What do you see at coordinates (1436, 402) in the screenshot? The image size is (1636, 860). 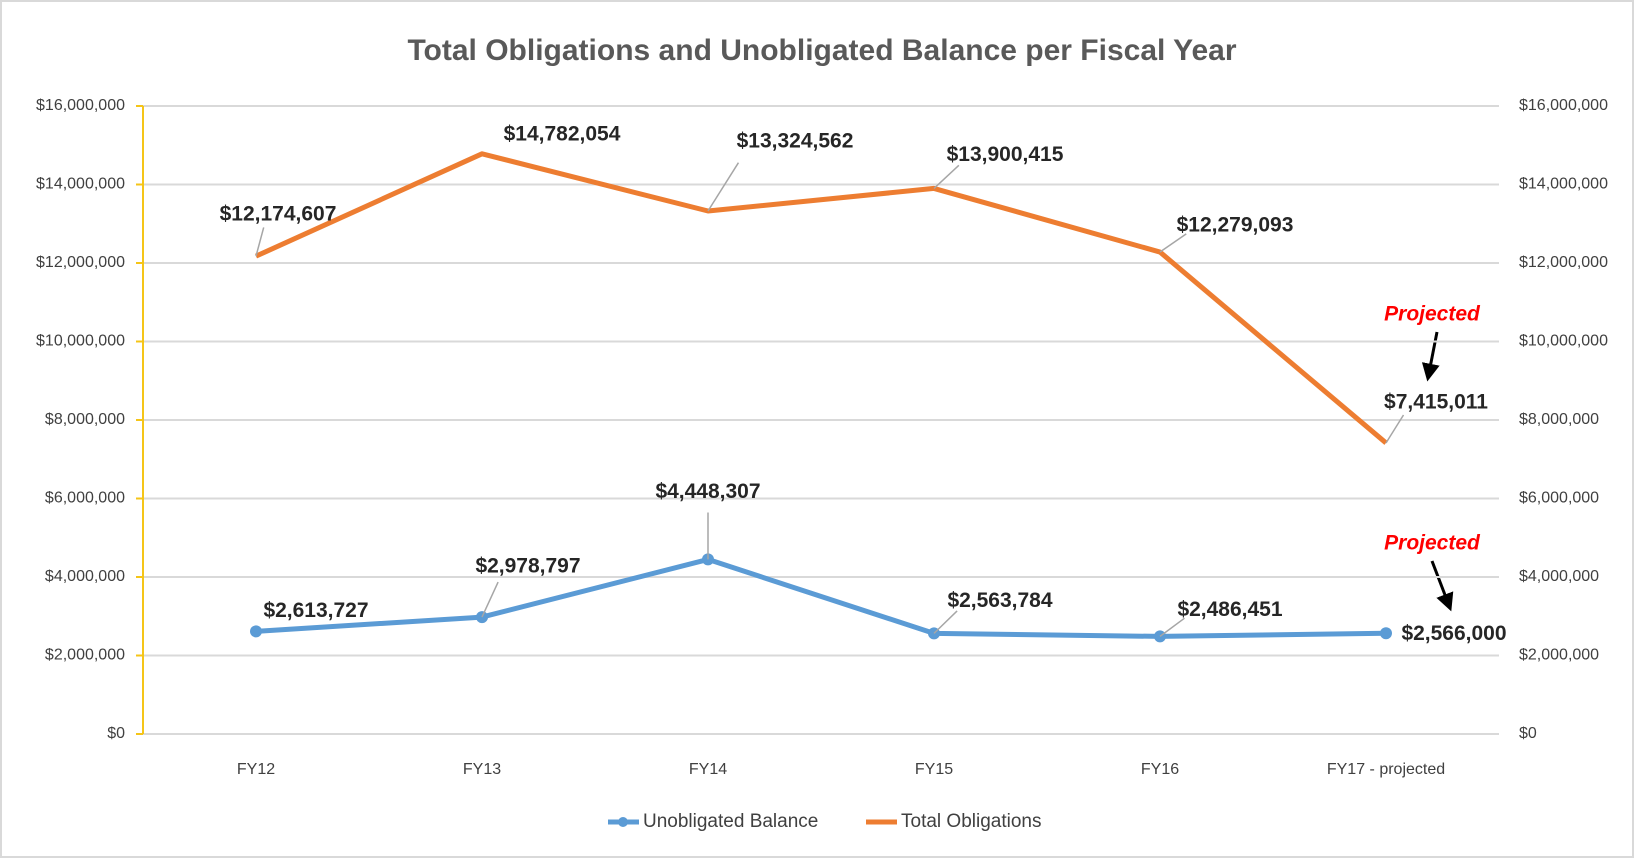 I see `data-label: $7,415,011` at bounding box center [1436, 402].